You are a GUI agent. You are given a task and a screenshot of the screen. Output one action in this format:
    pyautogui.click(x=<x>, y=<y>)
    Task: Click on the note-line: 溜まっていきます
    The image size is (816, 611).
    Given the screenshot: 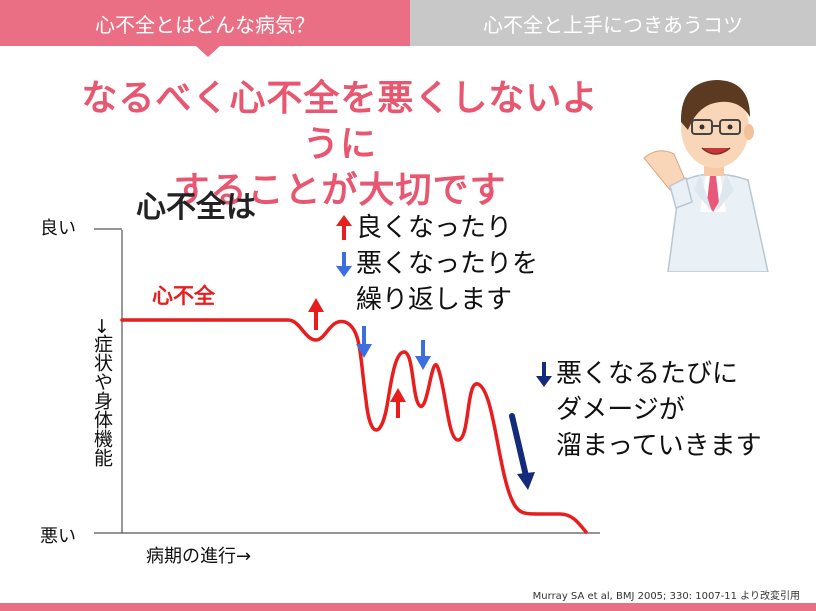 What is the action you would take?
    pyautogui.click(x=648, y=446)
    